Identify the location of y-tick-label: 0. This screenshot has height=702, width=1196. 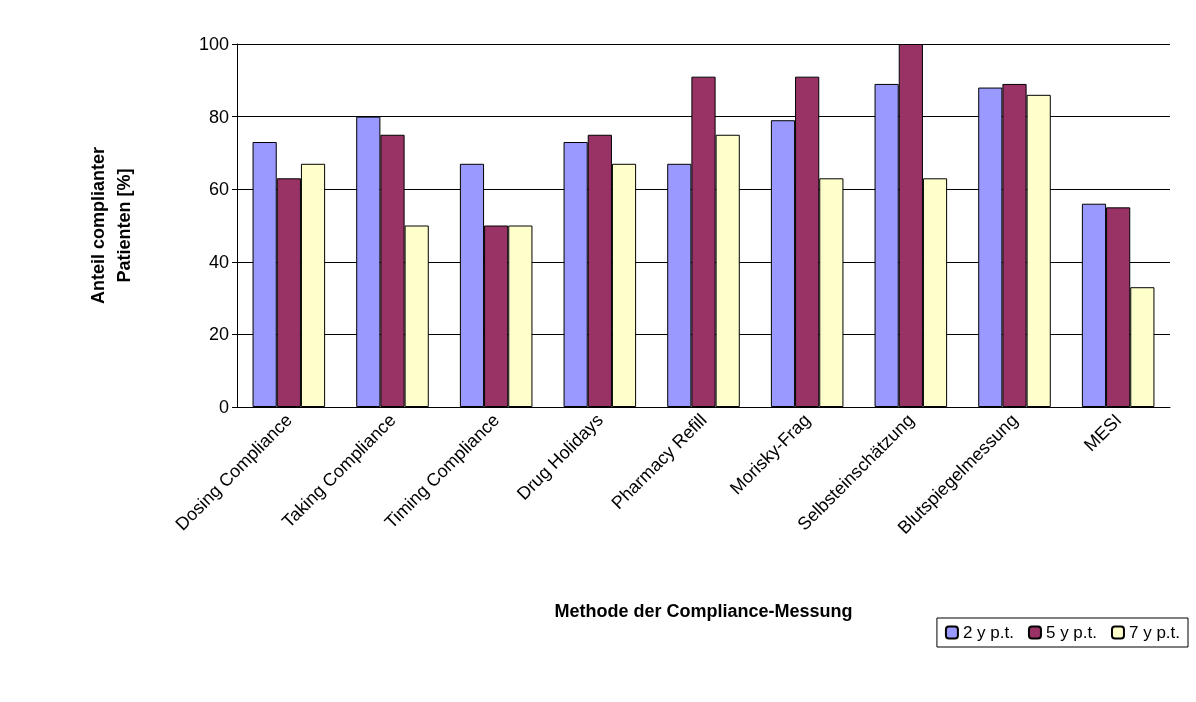
(223, 407).